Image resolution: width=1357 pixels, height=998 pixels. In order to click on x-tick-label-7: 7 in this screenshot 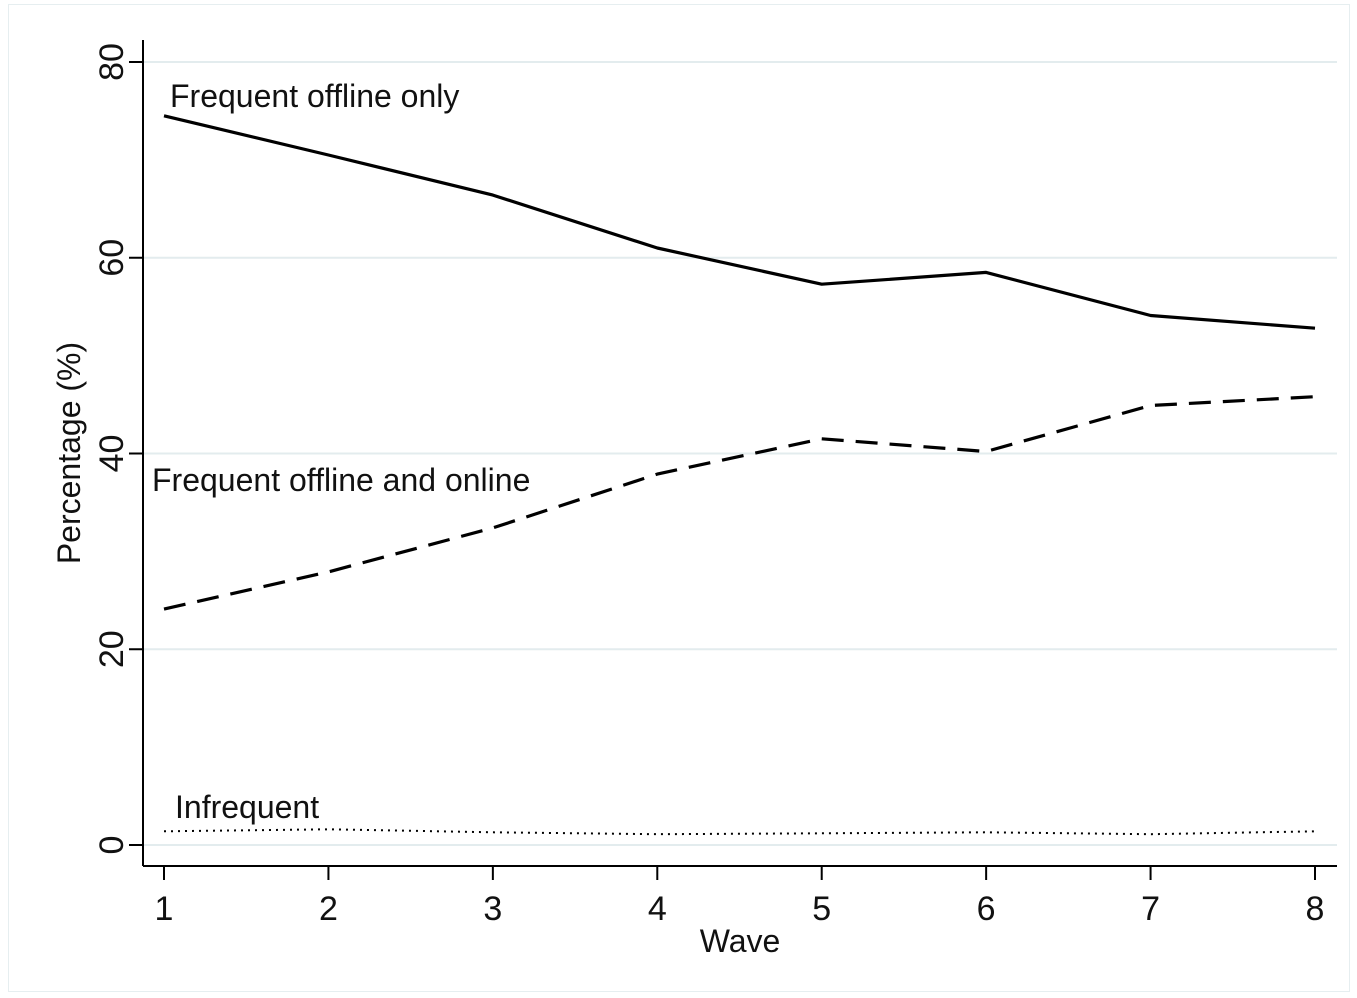, I will do `click(1150, 909)`.